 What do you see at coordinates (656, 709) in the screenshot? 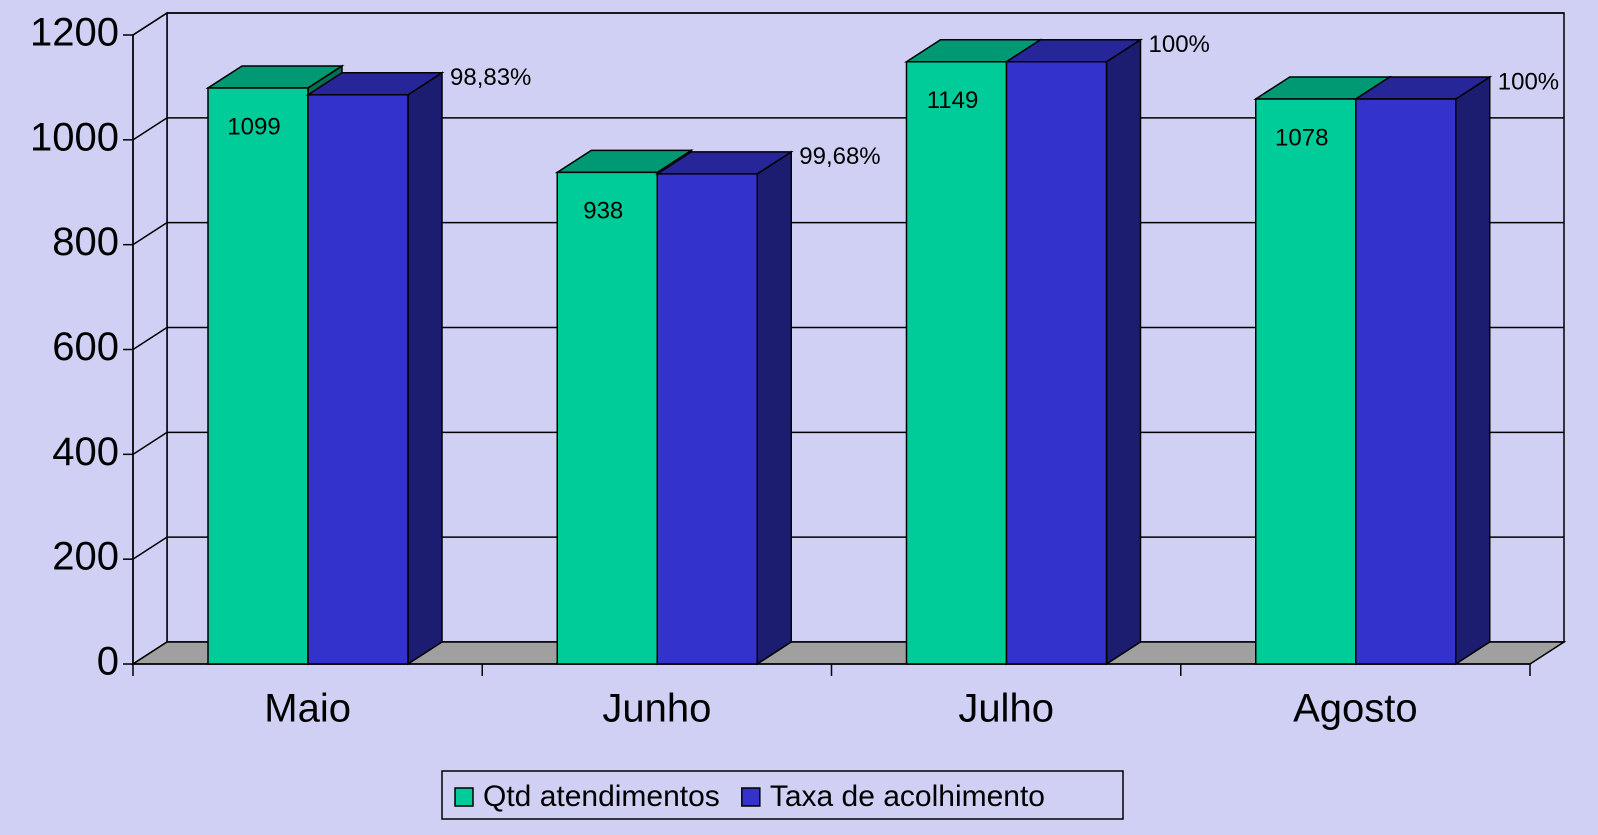
I see `x-tick-label: Junho` at bounding box center [656, 709].